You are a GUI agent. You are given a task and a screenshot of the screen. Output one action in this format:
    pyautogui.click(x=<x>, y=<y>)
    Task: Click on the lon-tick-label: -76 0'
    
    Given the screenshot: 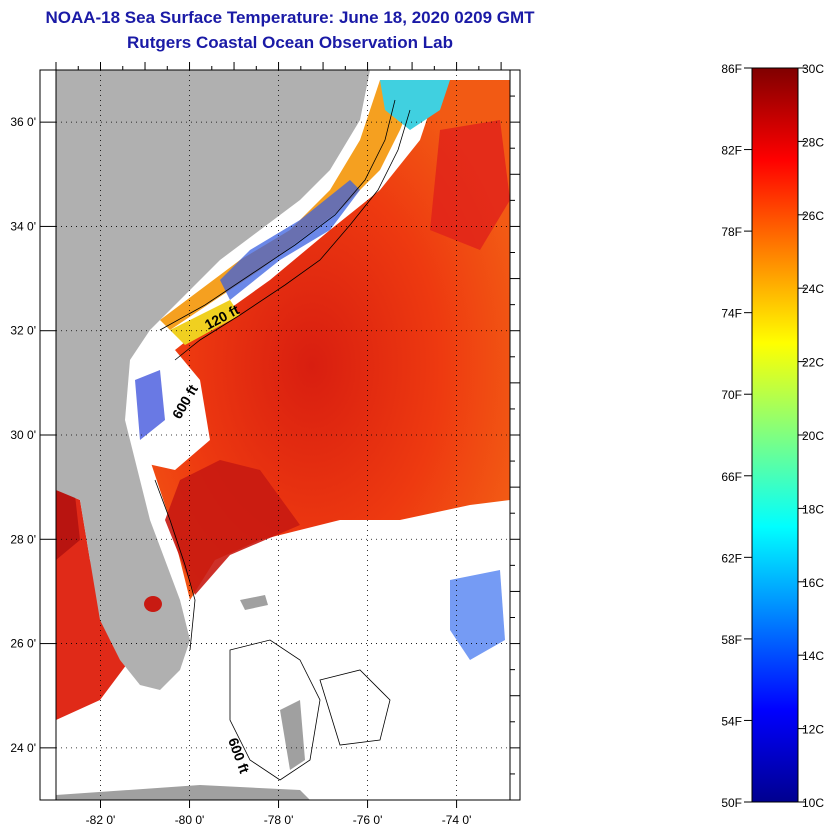 What is the action you would take?
    pyautogui.click(x=368, y=820)
    